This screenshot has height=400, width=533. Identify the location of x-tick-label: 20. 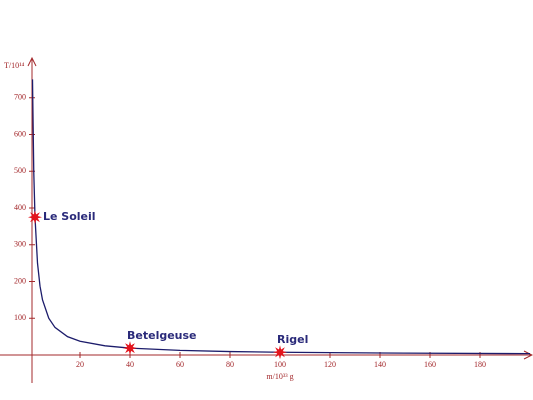
(80, 364).